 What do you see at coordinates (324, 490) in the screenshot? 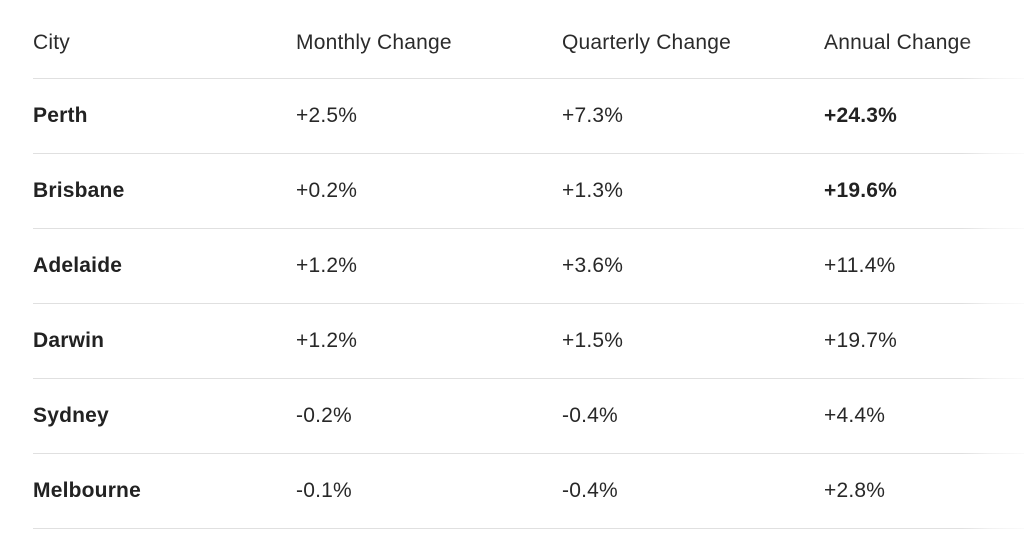
I see `monthly-change-cell: -0.1%` at bounding box center [324, 490].